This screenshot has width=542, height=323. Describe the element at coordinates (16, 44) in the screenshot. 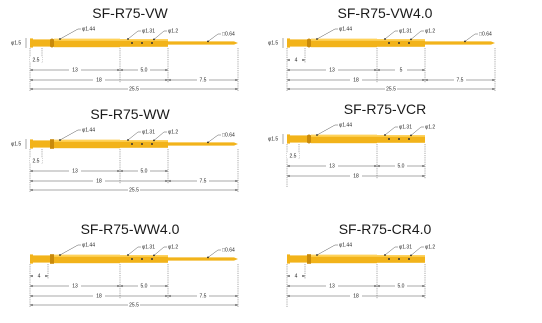

I see `callout-diameter-left: φ1.5` at that location.